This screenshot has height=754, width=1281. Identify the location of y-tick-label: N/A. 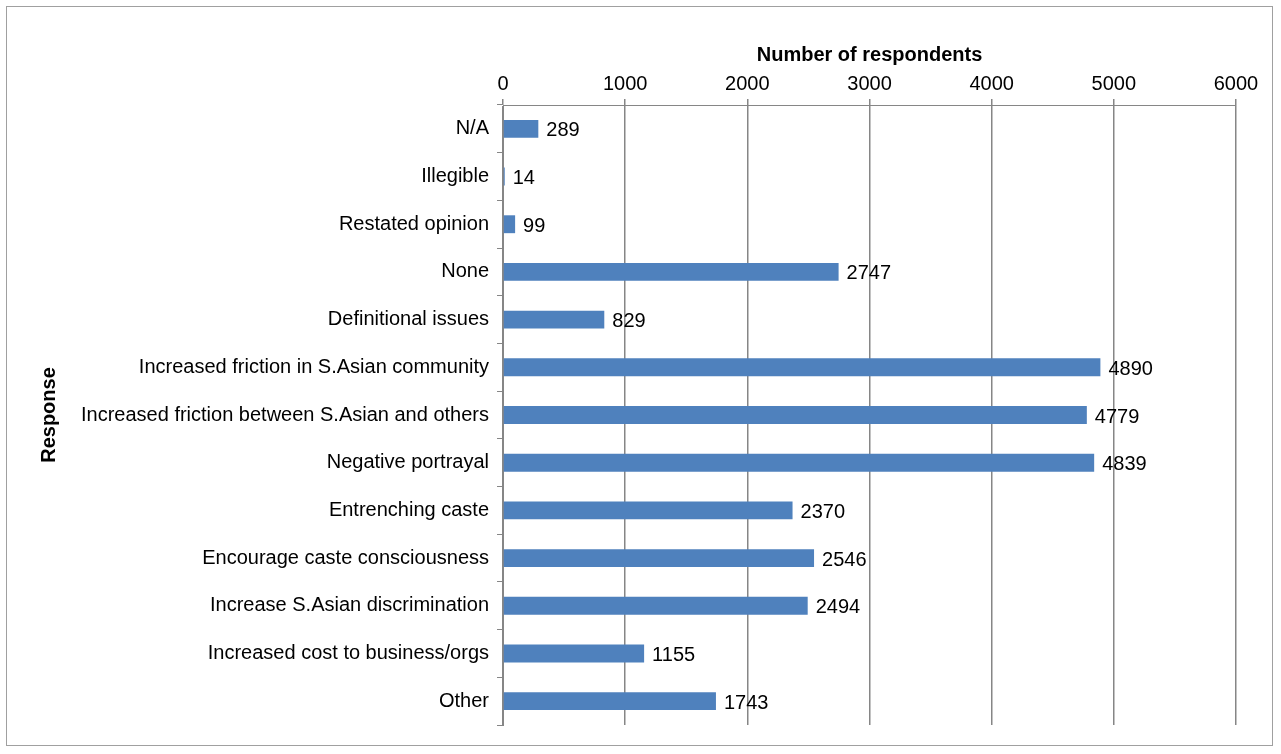
(472, 127).